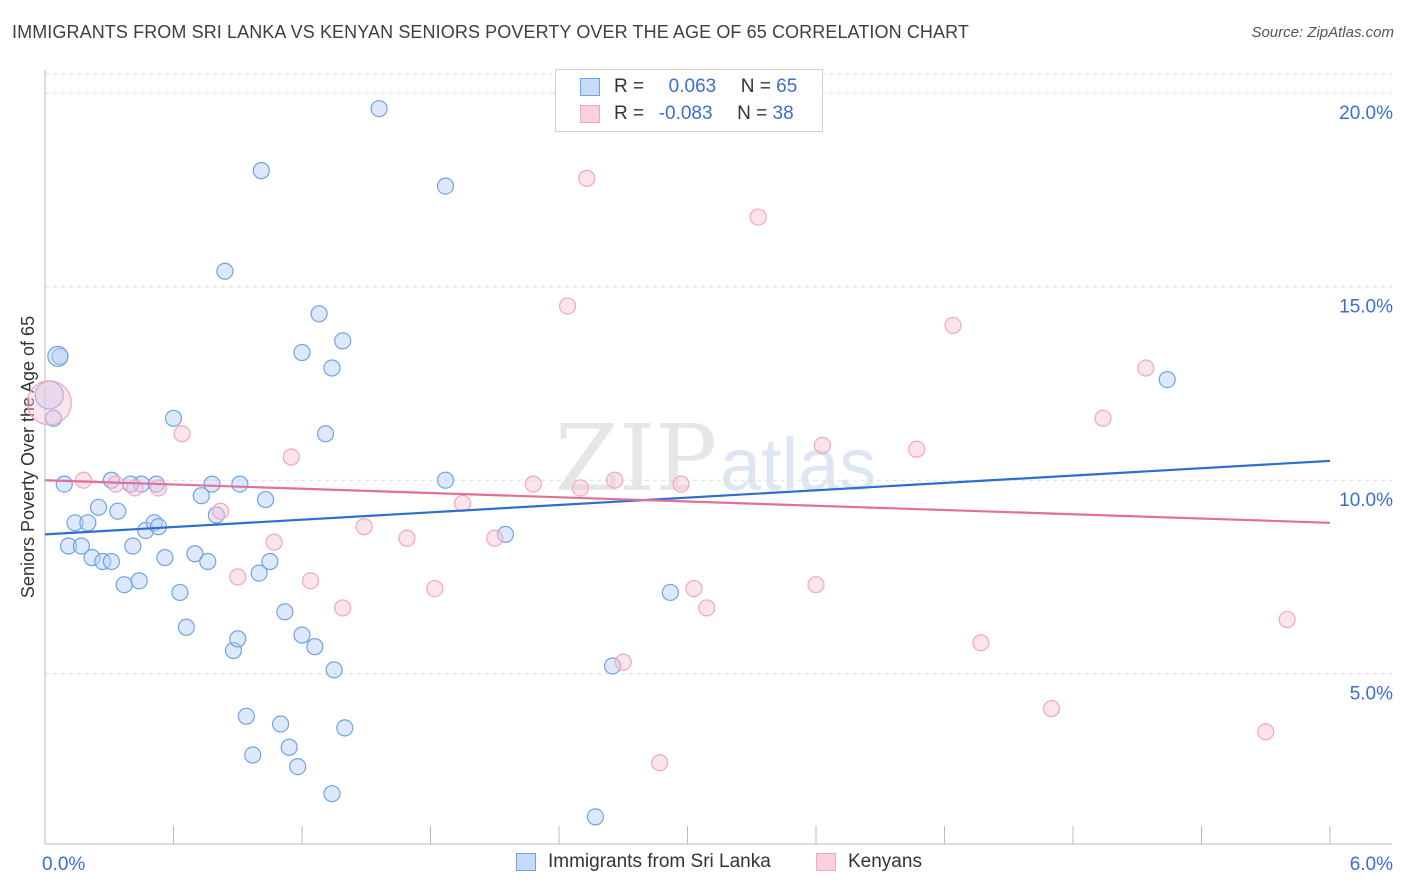 The image size is (1406, 892). I want to click on y-tick-label: 20.0%, so click(1366, 113).